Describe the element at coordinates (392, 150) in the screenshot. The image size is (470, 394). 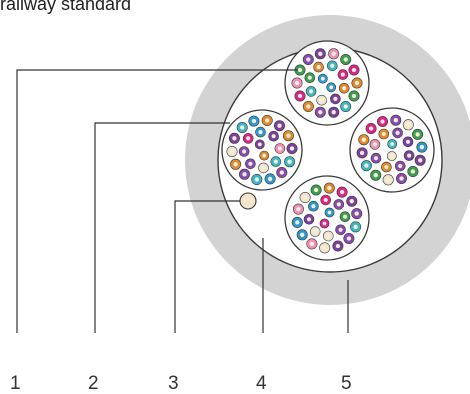
I see `bundle-right` at that location.